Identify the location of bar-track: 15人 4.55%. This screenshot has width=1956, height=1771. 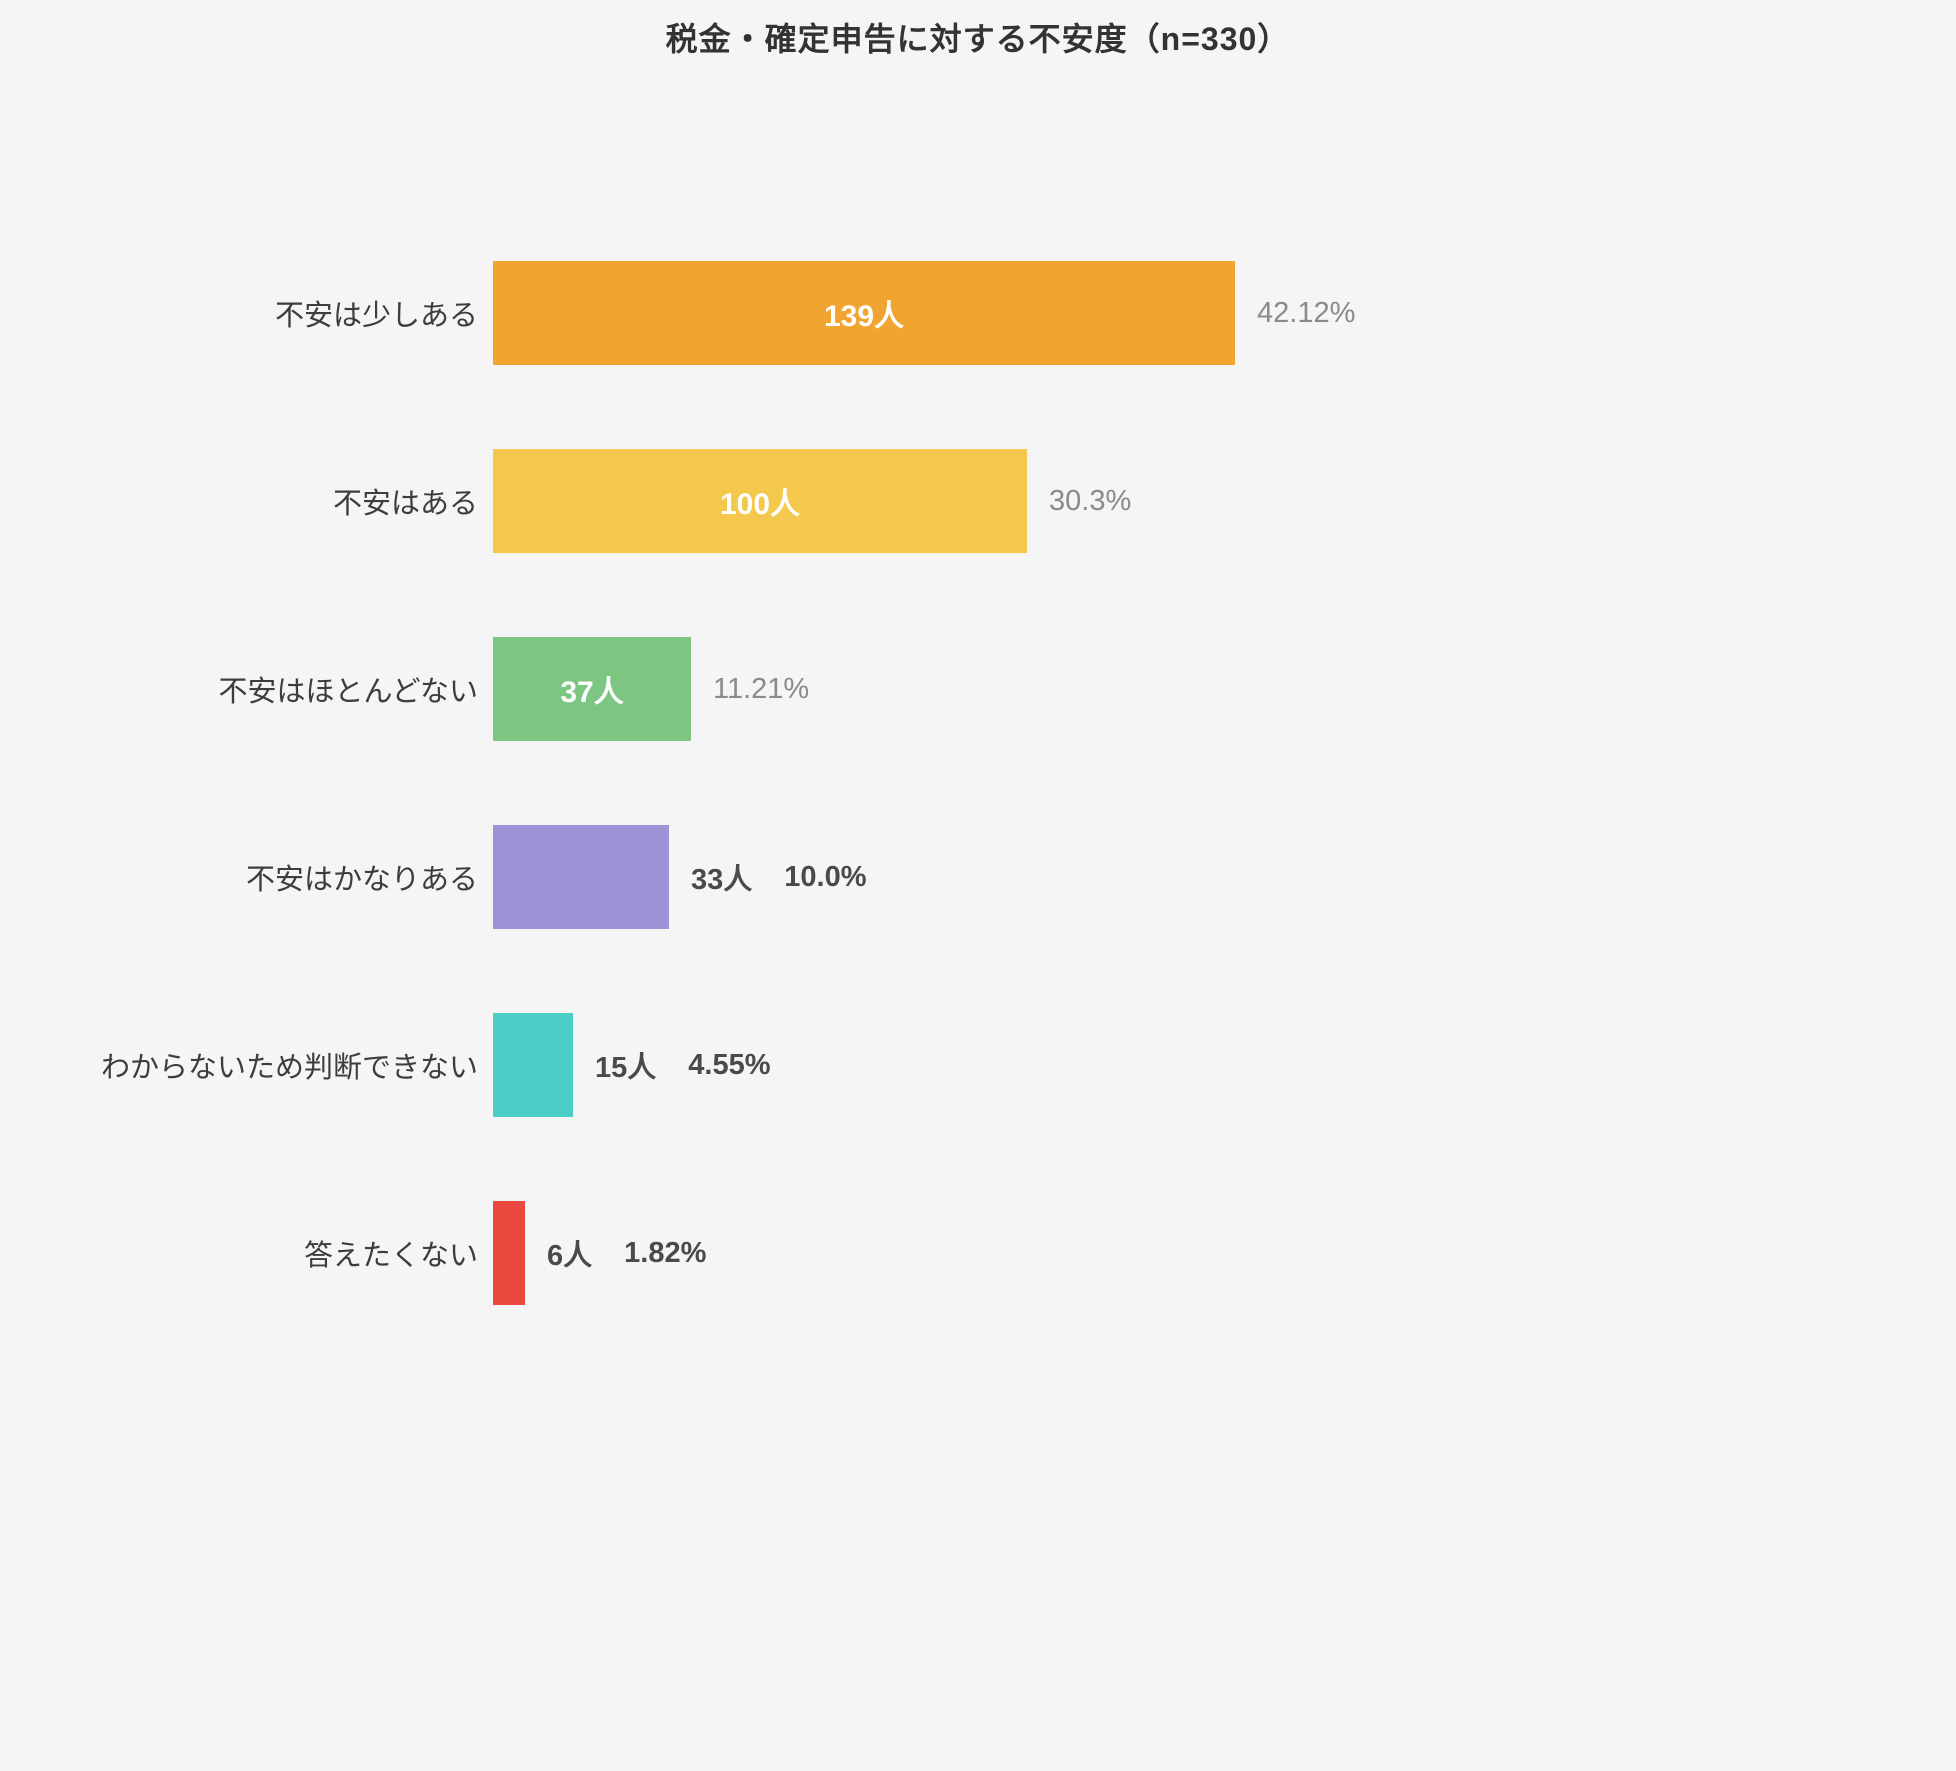
(1217, 1065).